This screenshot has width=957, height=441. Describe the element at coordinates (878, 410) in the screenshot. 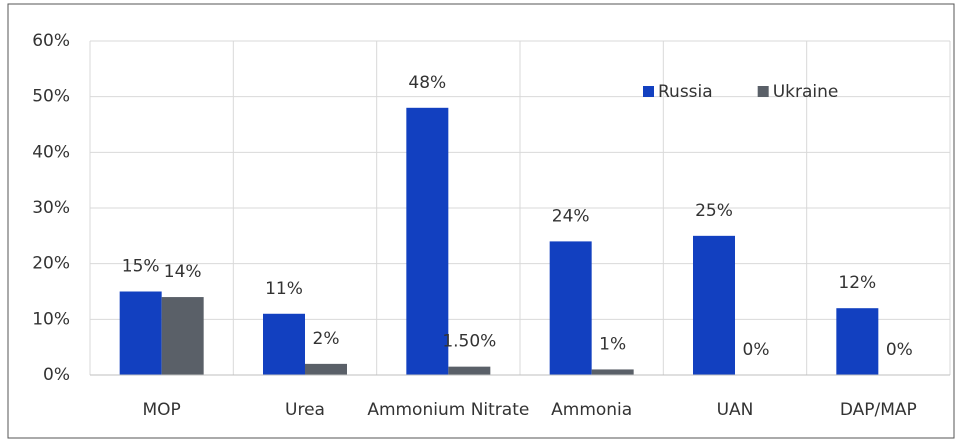

I see `x-tick-label: DAP/MAP` at that location.